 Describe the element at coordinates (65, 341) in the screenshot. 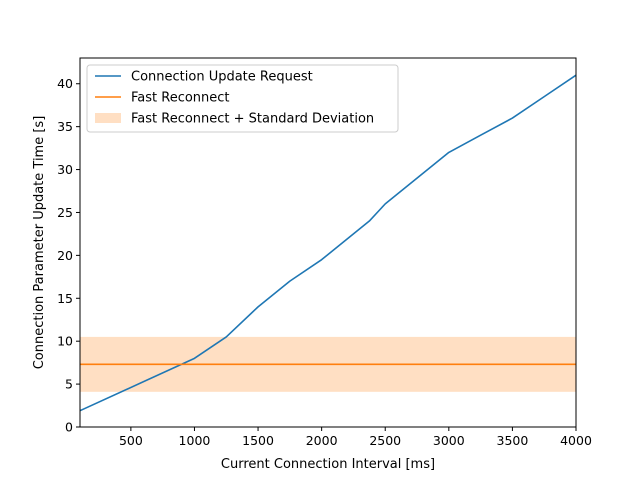

I see `y-tick-label: 10` at that location.